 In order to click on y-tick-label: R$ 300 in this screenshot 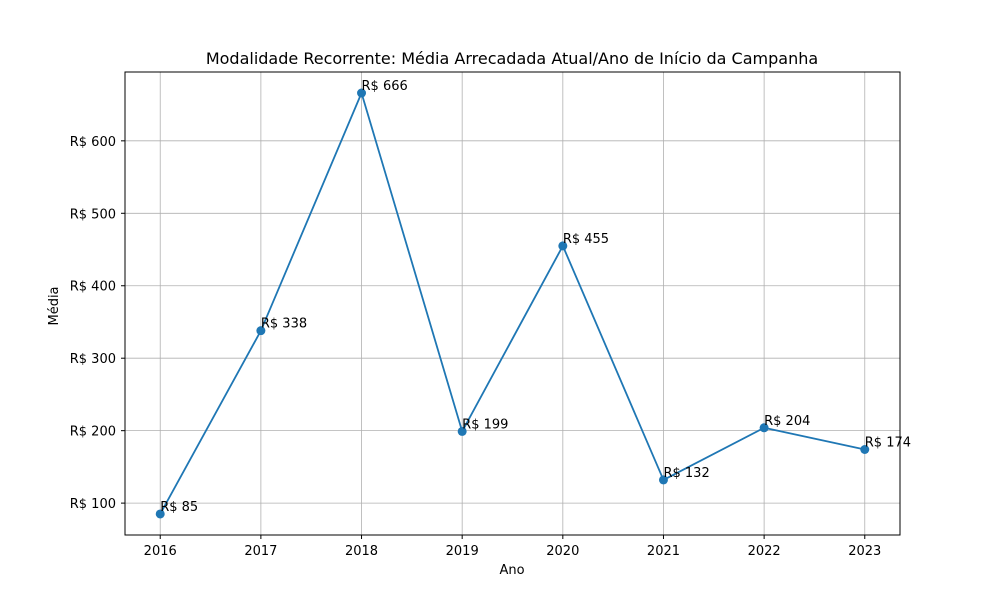, I will do `click(93, 359)`.